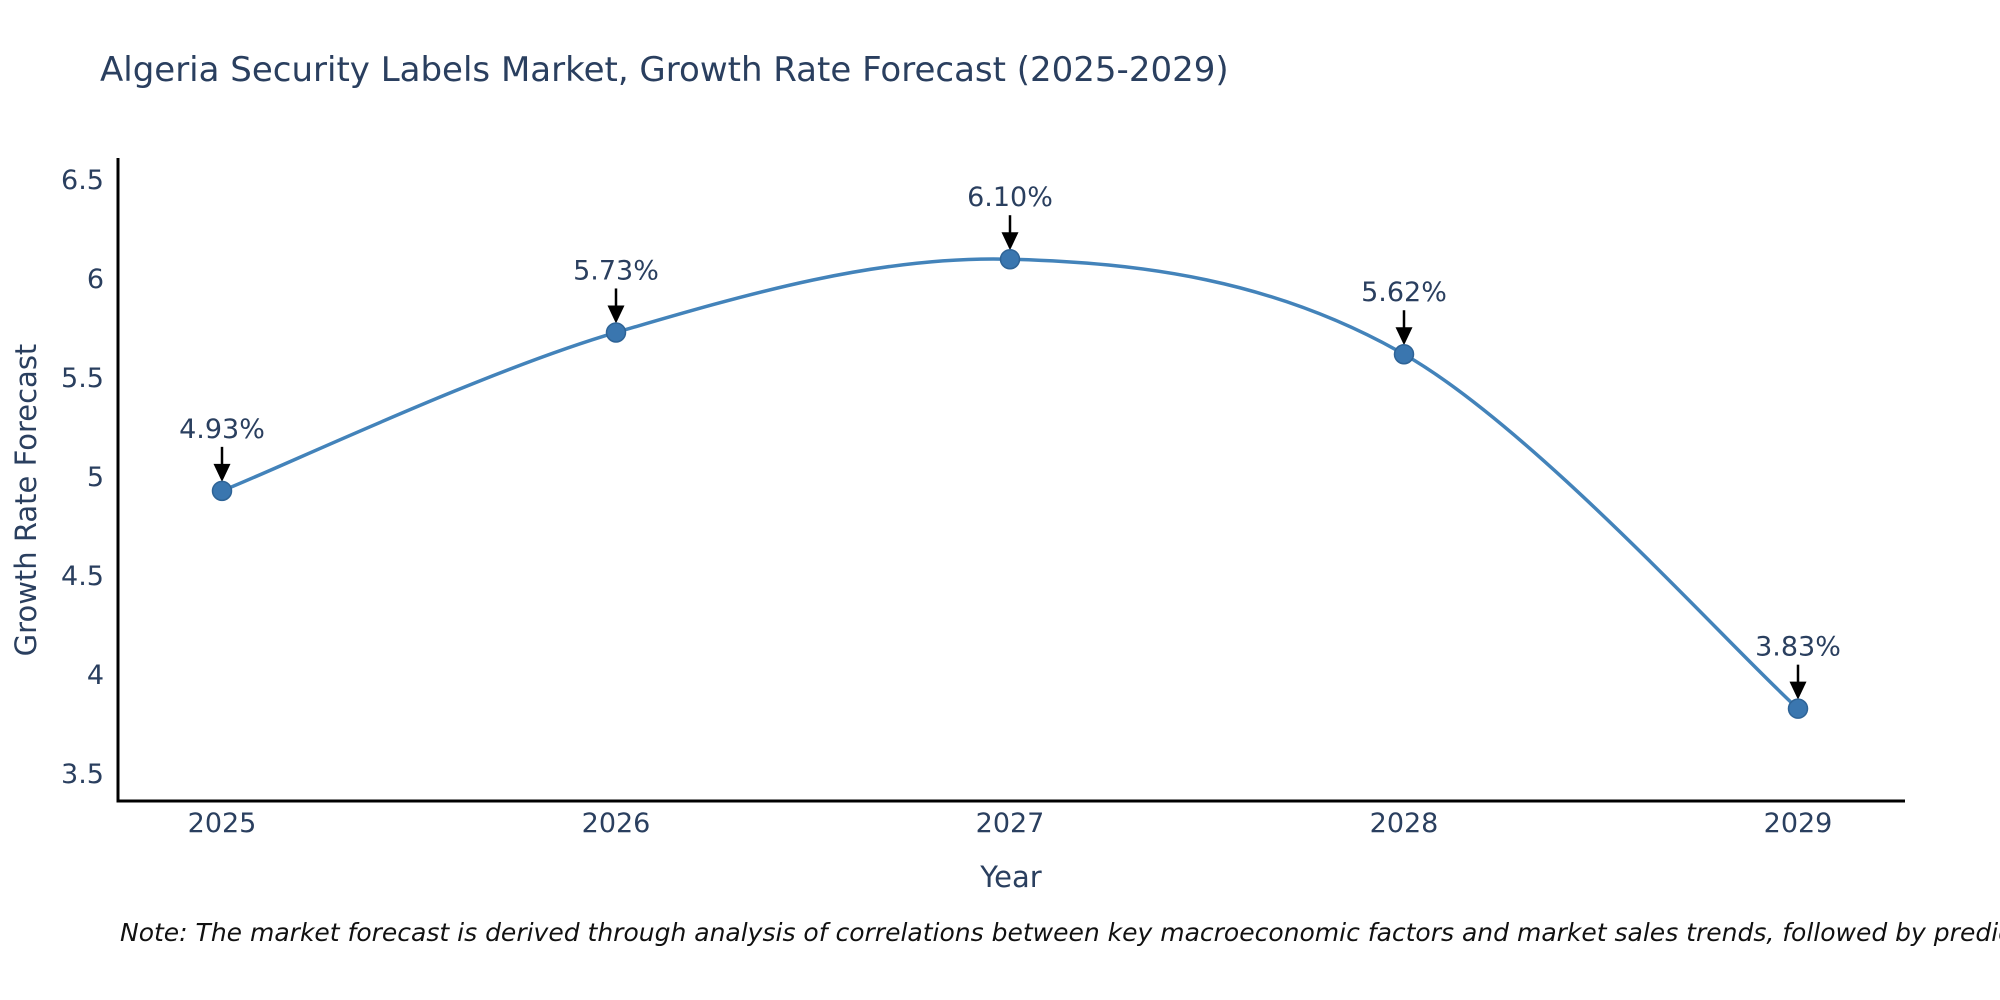  Describe the element at coordinates (95, 675) in the screenshot. I see `y-tick-label: 4` at that location.